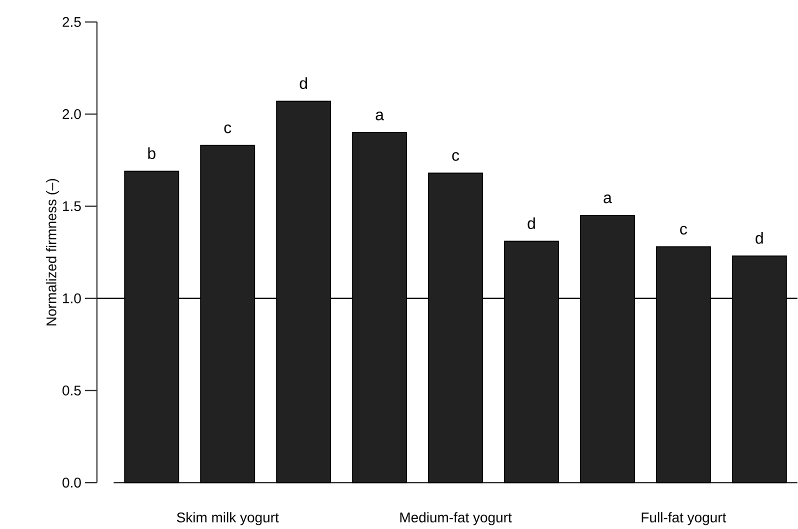  What do you see at coordinates (72, 207) in the screenshot?
I see `y-tick-label: 1.5` at bounding box center [72, 207].